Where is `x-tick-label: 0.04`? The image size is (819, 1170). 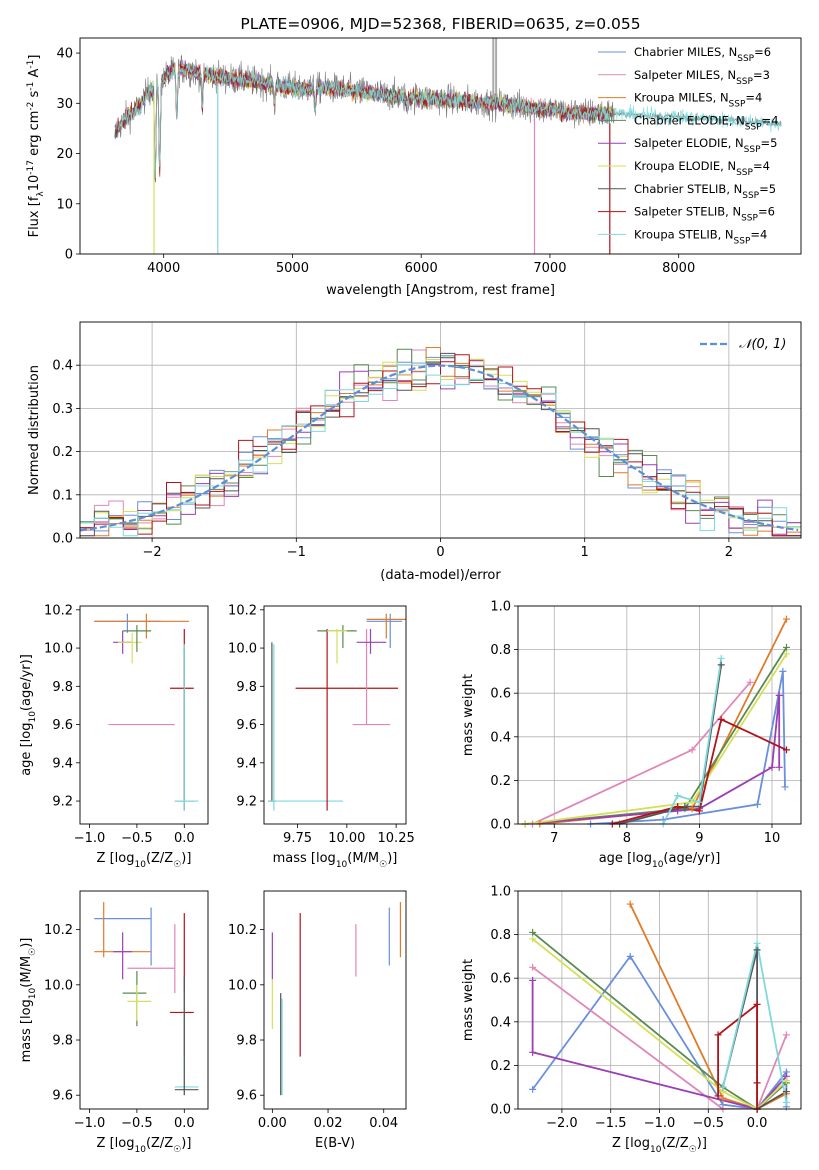
x-tick-label: 0.04 is located at coordinates (383, 1123).